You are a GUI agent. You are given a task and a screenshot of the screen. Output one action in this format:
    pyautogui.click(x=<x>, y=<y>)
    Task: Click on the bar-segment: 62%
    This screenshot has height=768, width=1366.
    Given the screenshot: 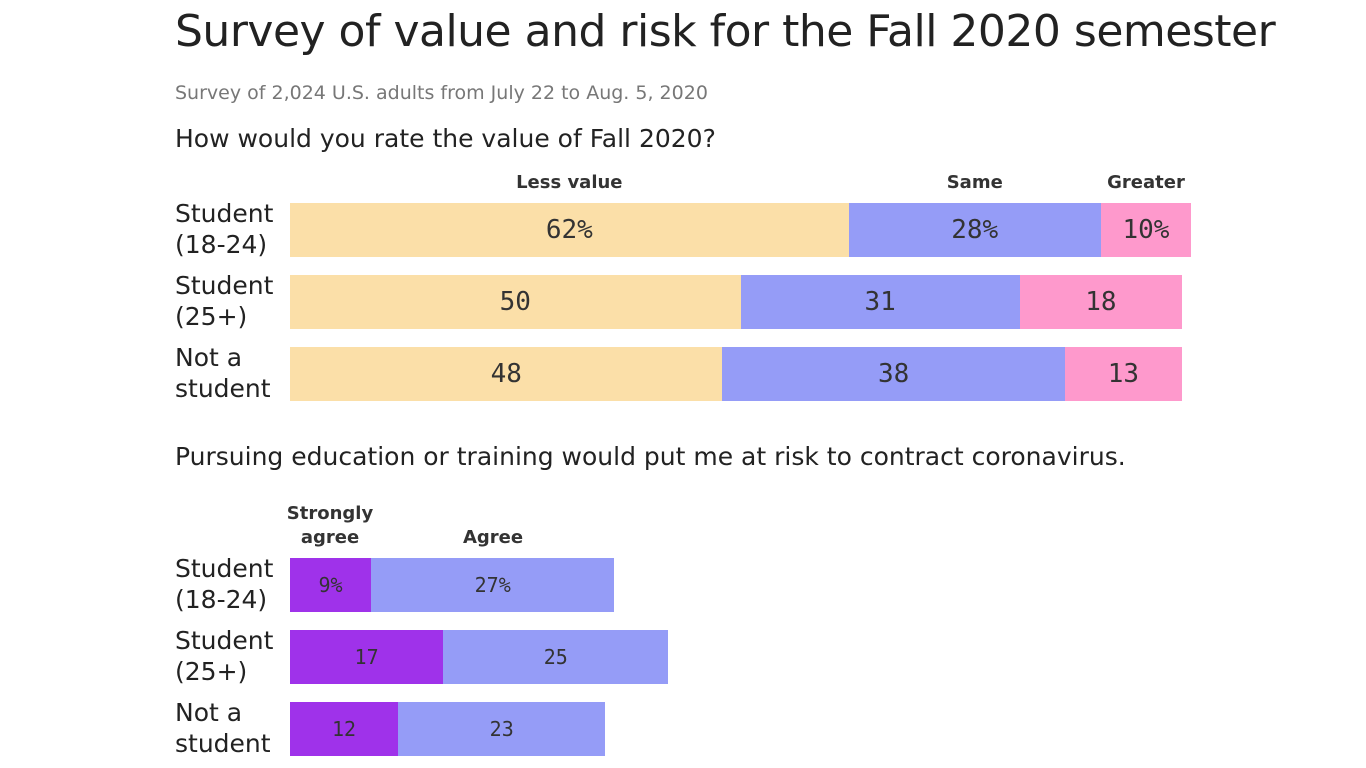 What is the action you would take?
    pyautogui.click(x=569, y=230)
    